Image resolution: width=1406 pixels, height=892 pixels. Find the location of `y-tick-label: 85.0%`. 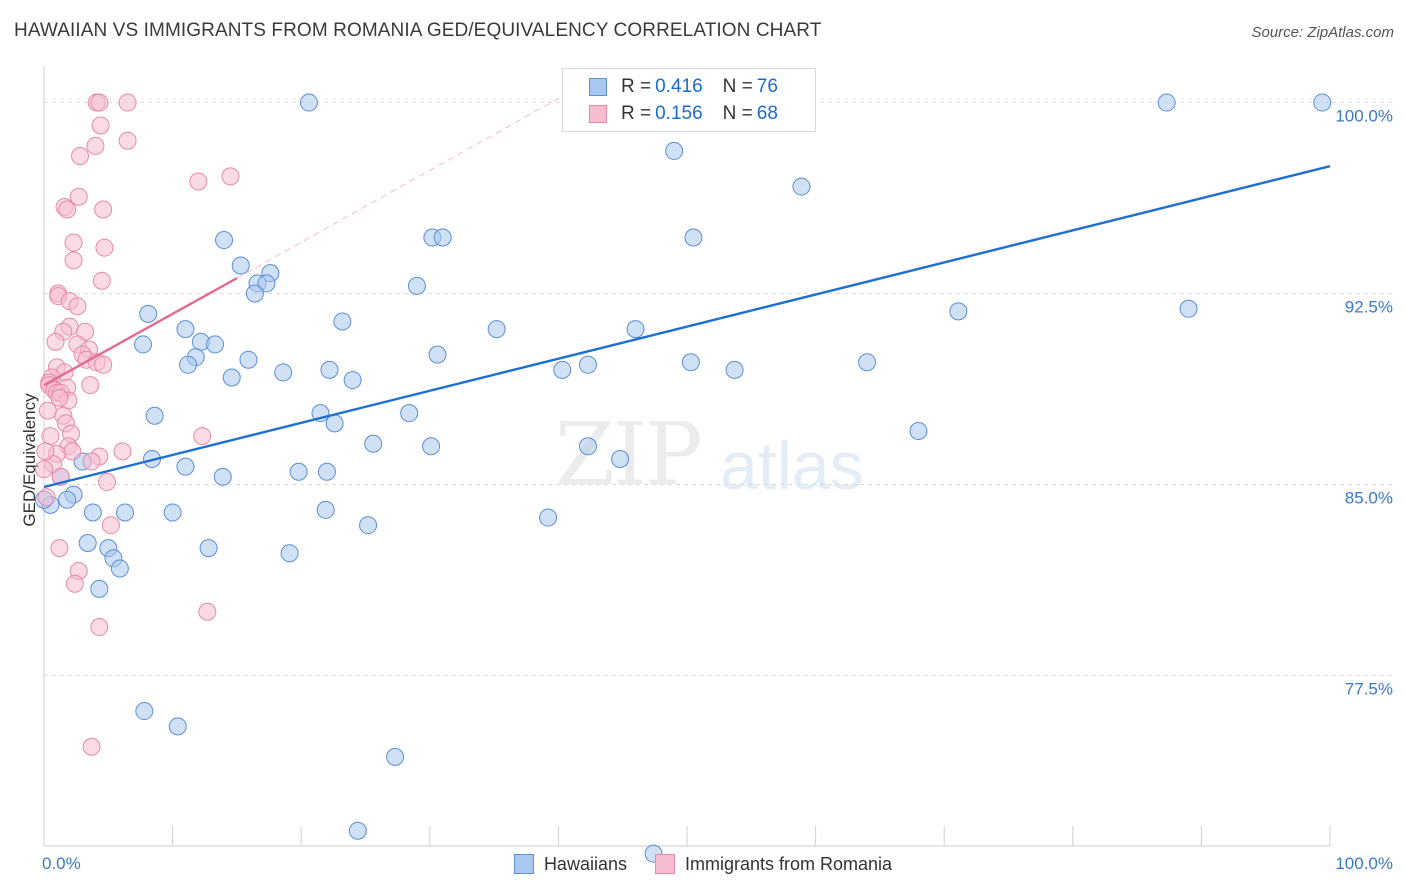

y-tick-label: 85.0% is located at coordinates (1369, 497).